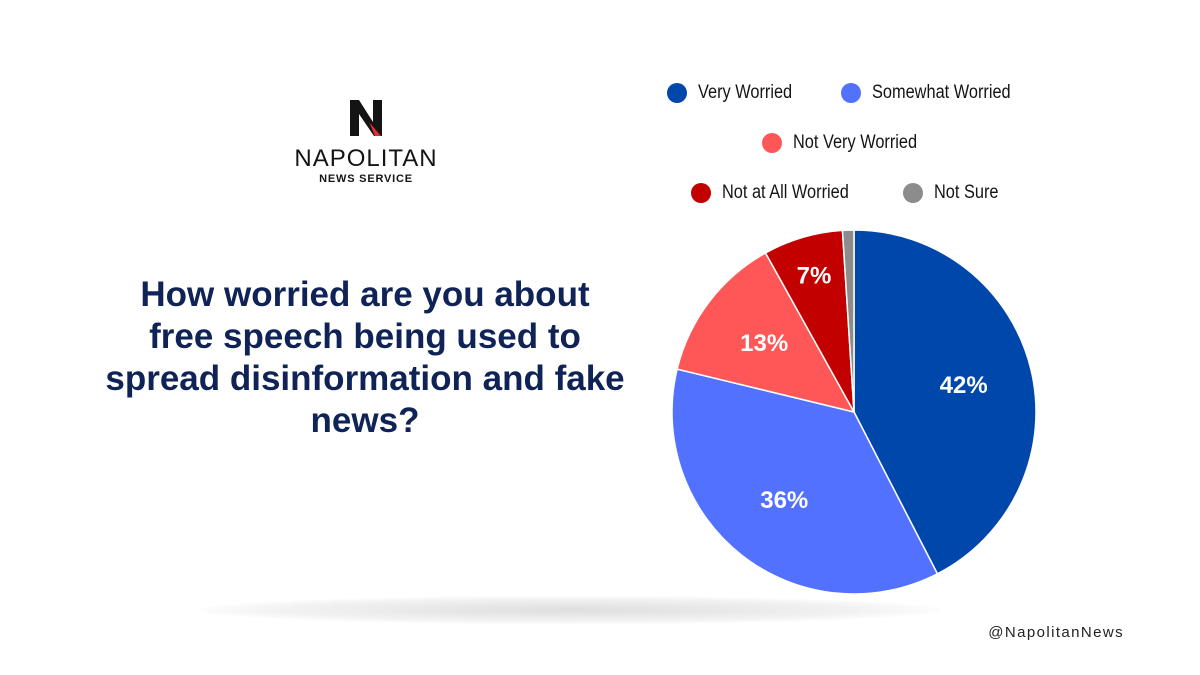  Describe the element at coordinates (964, 385) in the screenshot. I see `pie-data-label-very-worried: 42%` at that location.